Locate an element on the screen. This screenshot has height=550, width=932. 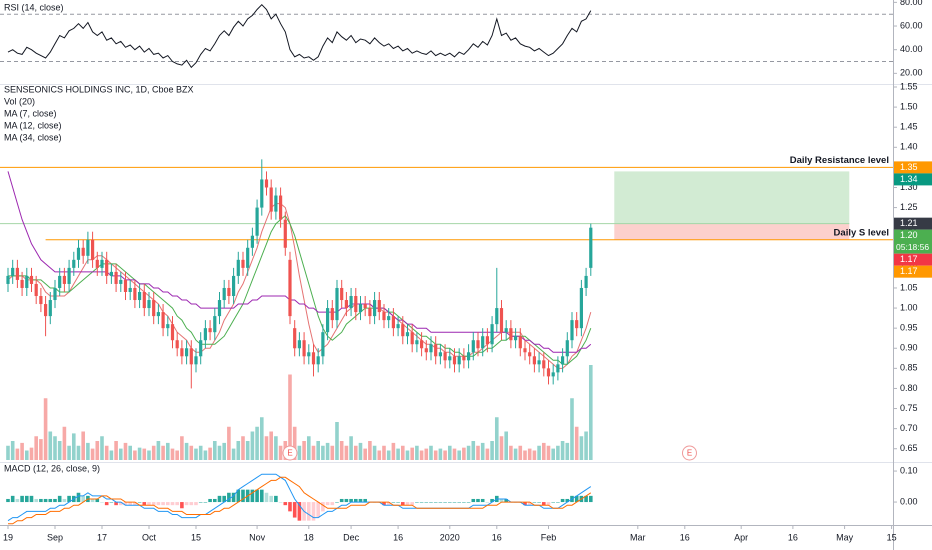
x-tick-label: 17 is located at coordinates (102, 537).